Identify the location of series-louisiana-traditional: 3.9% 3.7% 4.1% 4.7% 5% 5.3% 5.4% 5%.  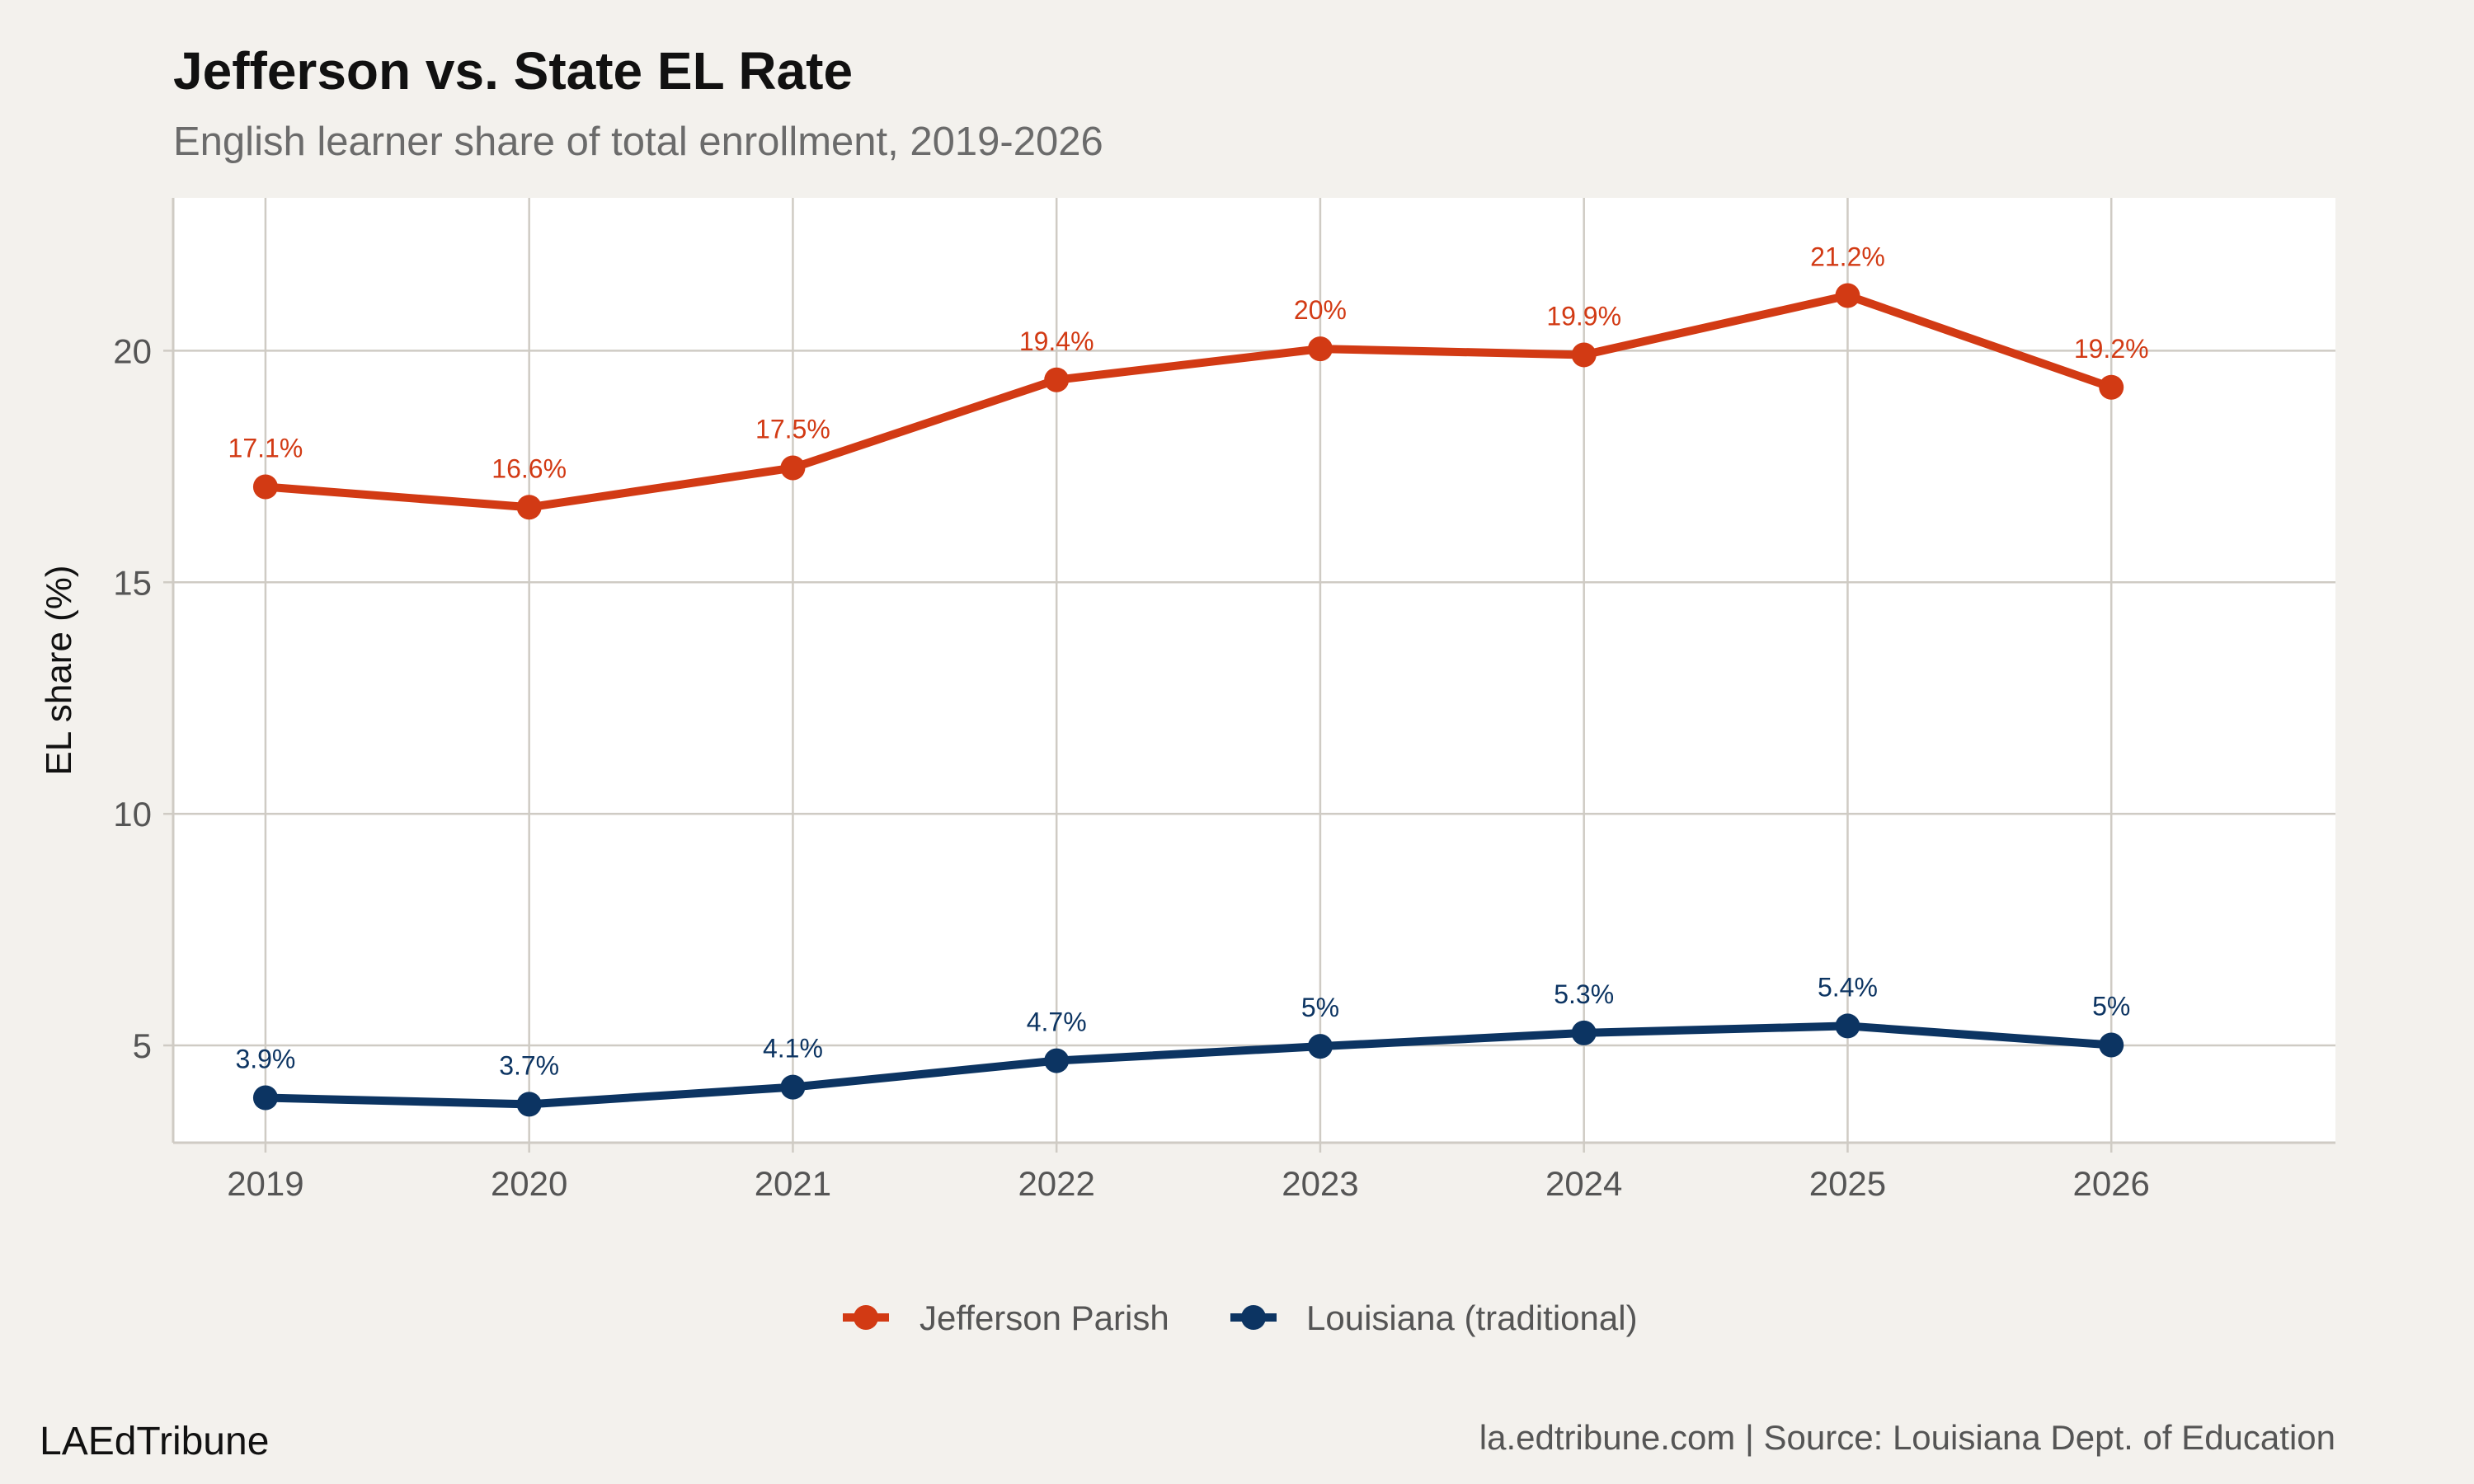
(1182, 1044).